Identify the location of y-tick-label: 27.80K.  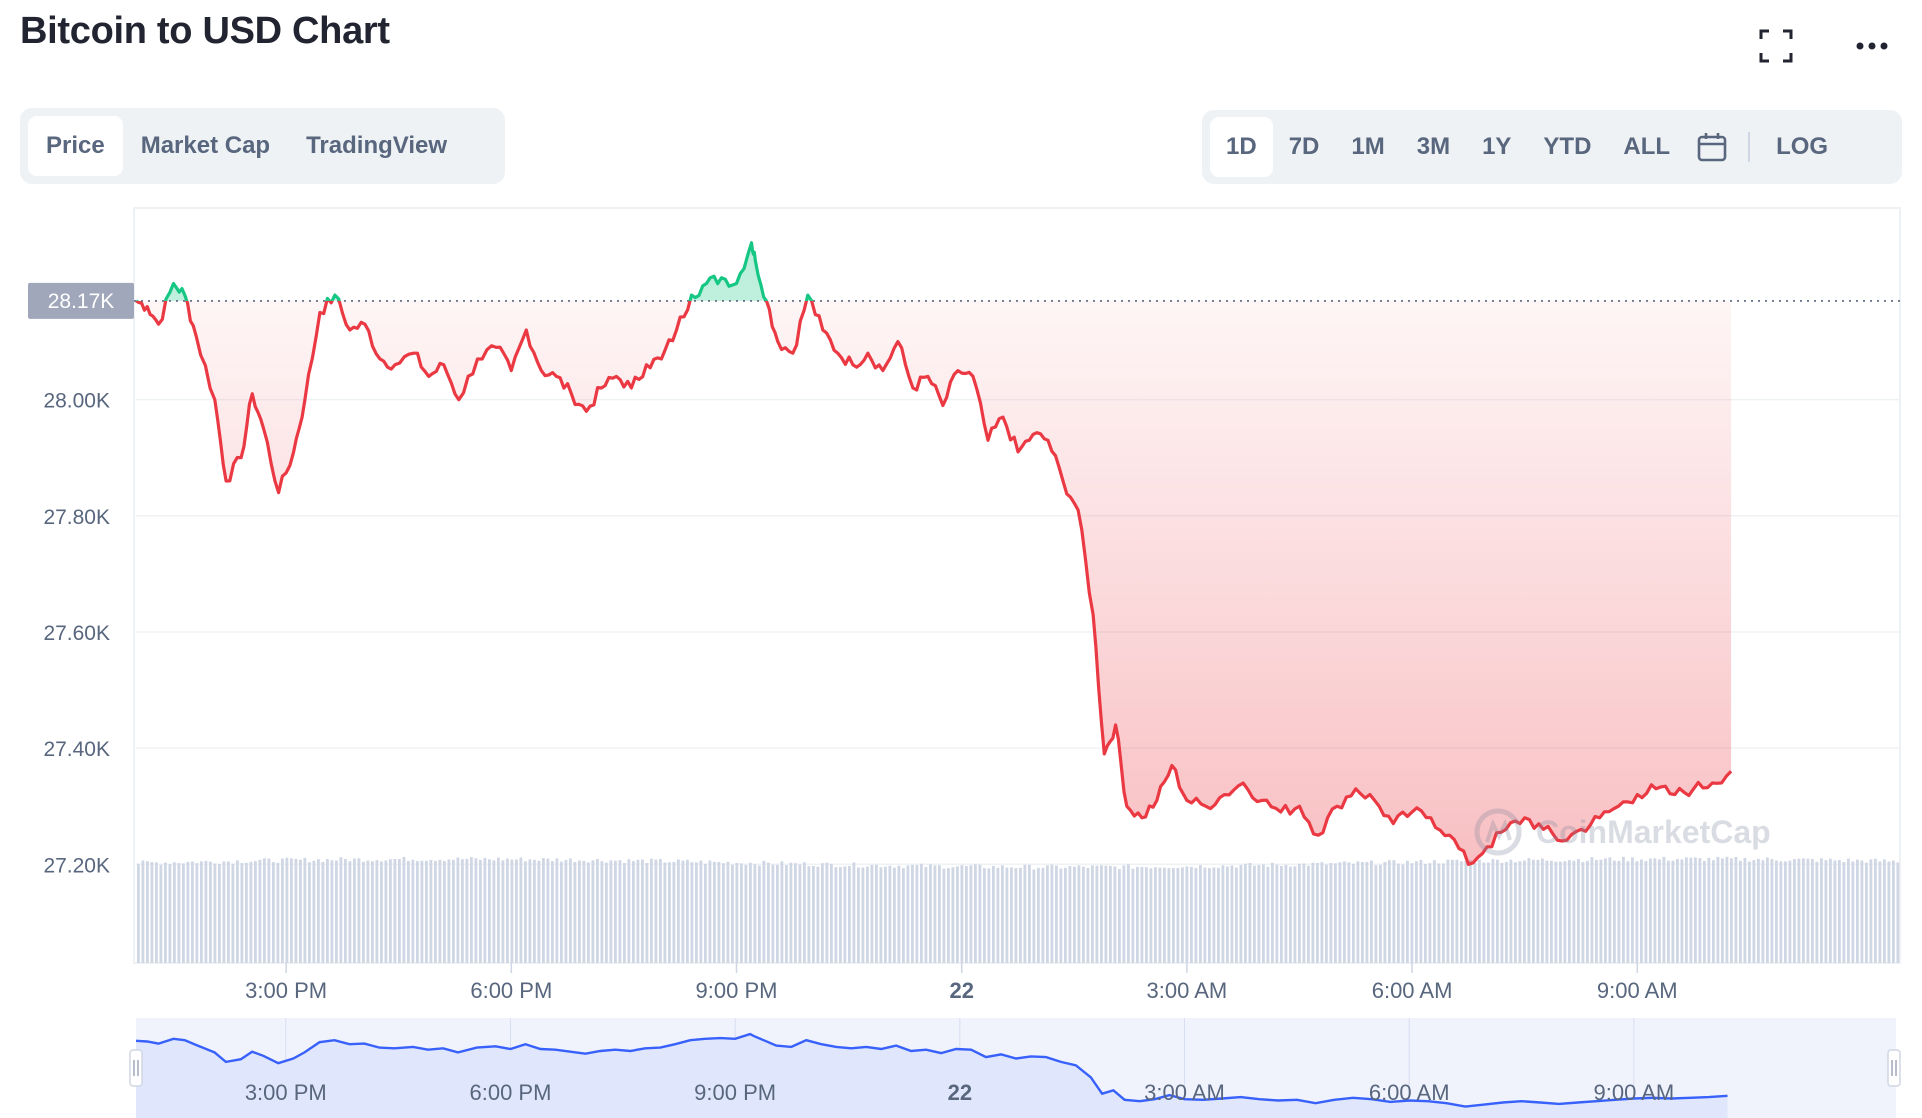
(76, 517).